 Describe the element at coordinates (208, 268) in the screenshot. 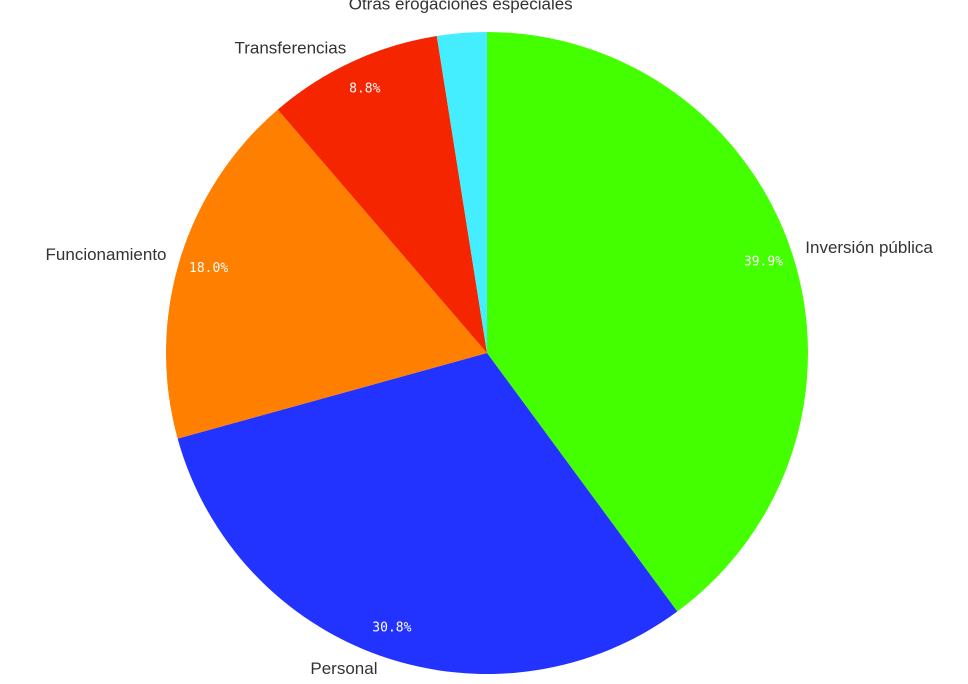

I see `pie-value-label-funcionamiento: 18.0%` at that location.